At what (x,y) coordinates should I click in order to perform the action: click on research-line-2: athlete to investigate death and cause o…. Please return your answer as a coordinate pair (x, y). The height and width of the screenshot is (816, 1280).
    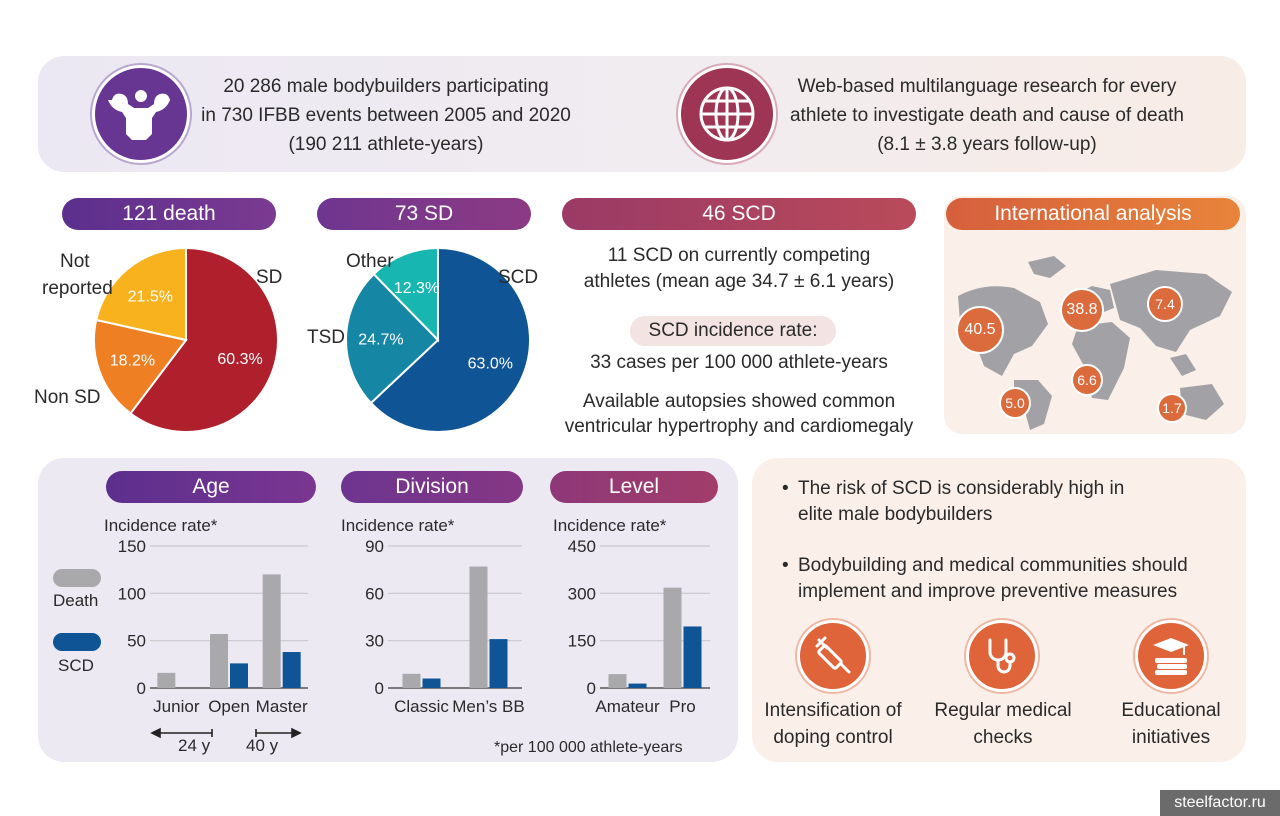
    Looking at the image, I should click on (987, 115).